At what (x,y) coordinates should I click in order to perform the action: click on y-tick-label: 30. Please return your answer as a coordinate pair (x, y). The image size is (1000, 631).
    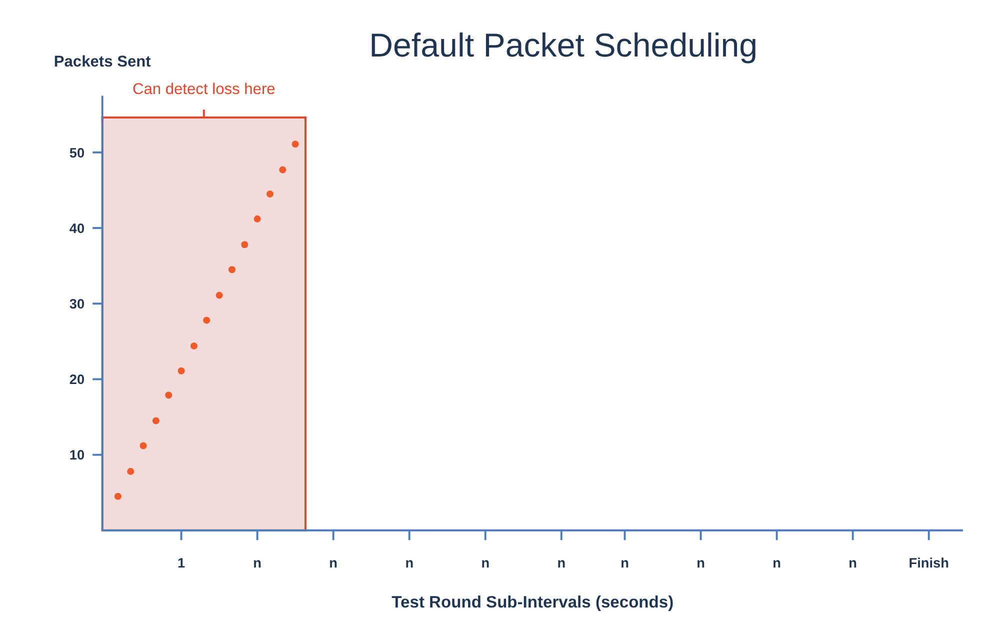
    Looking at the image, I should click on (77, 304).